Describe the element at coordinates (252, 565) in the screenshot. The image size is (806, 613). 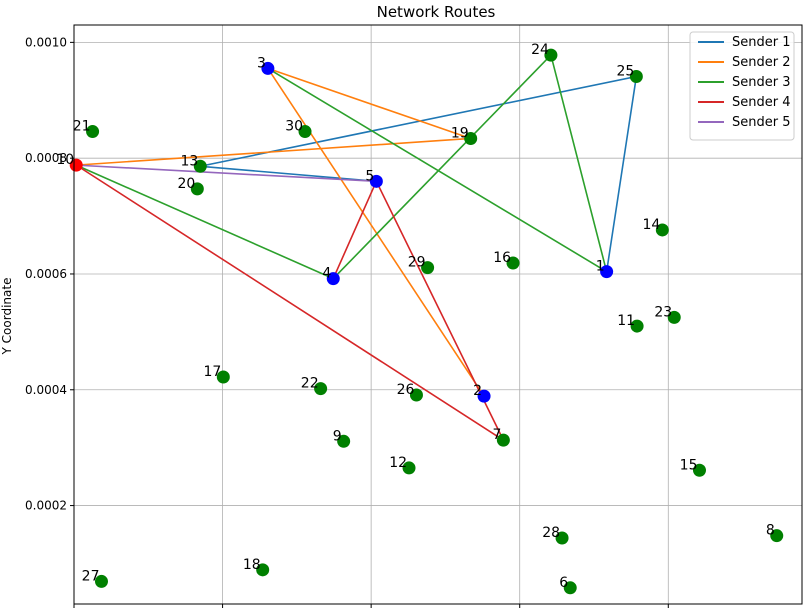
I see `node-label-18: 18` at that location.